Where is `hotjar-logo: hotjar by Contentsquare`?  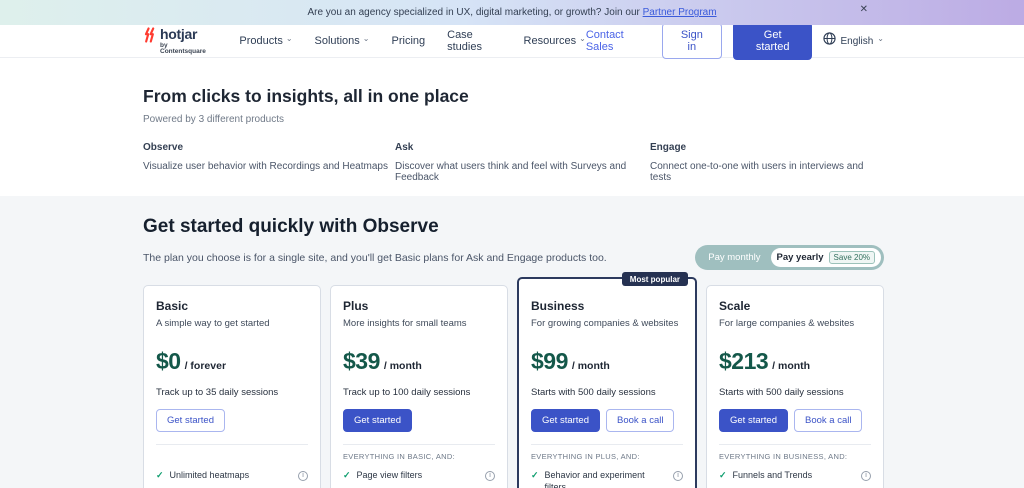
hotjar-logo: hotjar by Contentsquare is located at coordinates (178, 41).